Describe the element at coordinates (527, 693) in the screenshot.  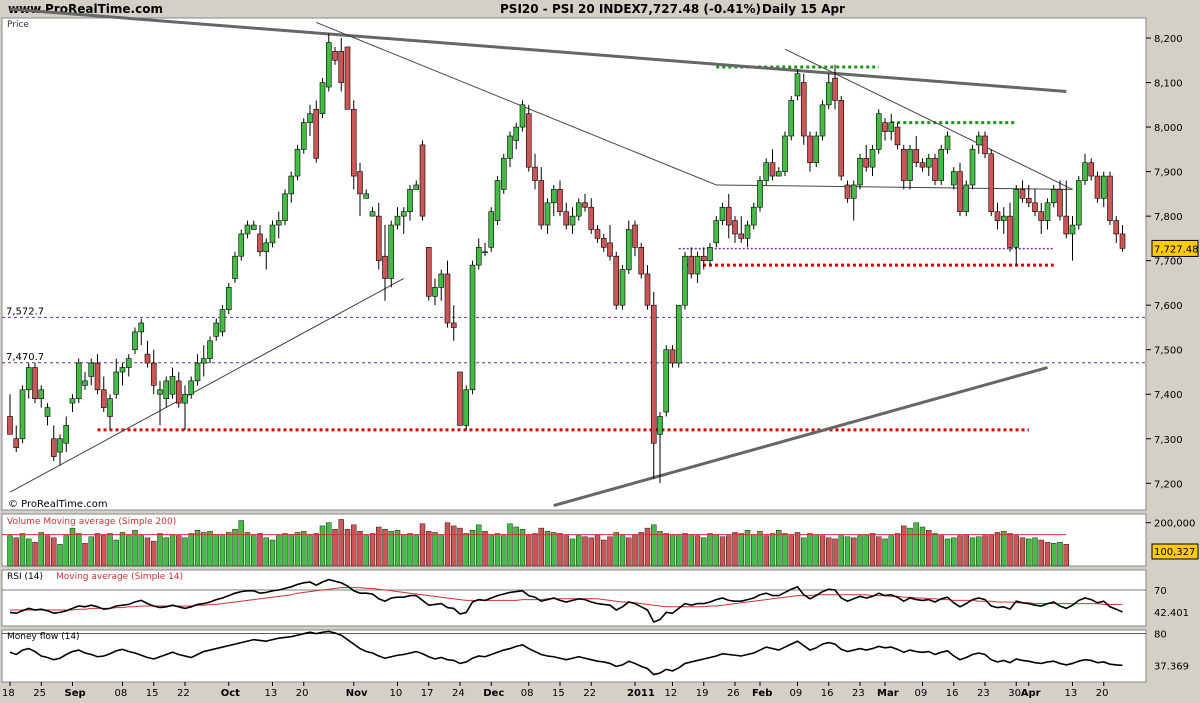
I see `x-tick-label: 08` at that location.